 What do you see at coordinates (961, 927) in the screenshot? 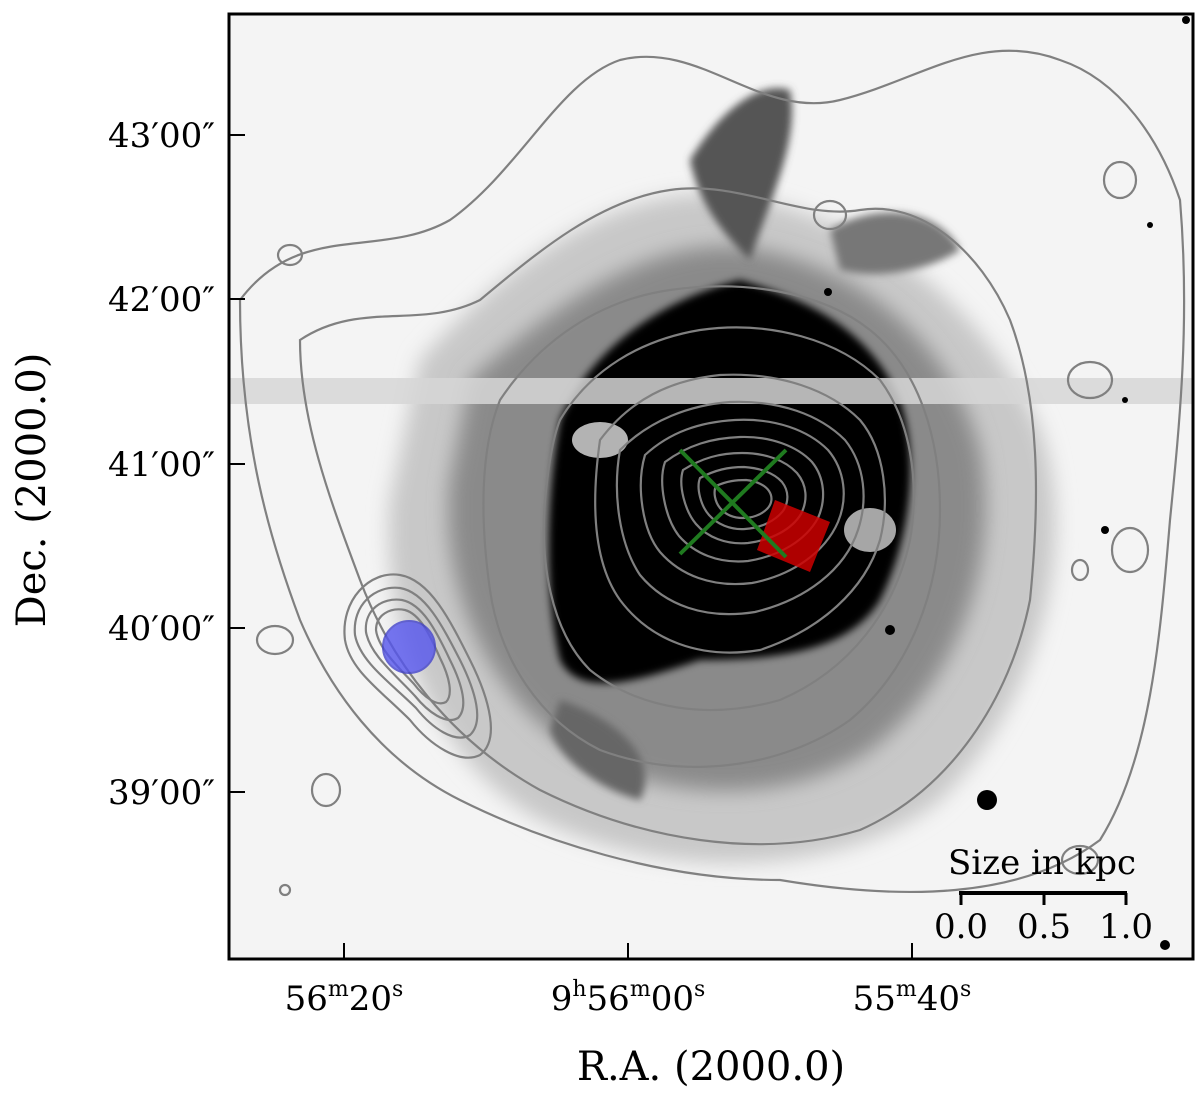
I see `scale-label-0: 0.0` at bounding box center [961, 927].